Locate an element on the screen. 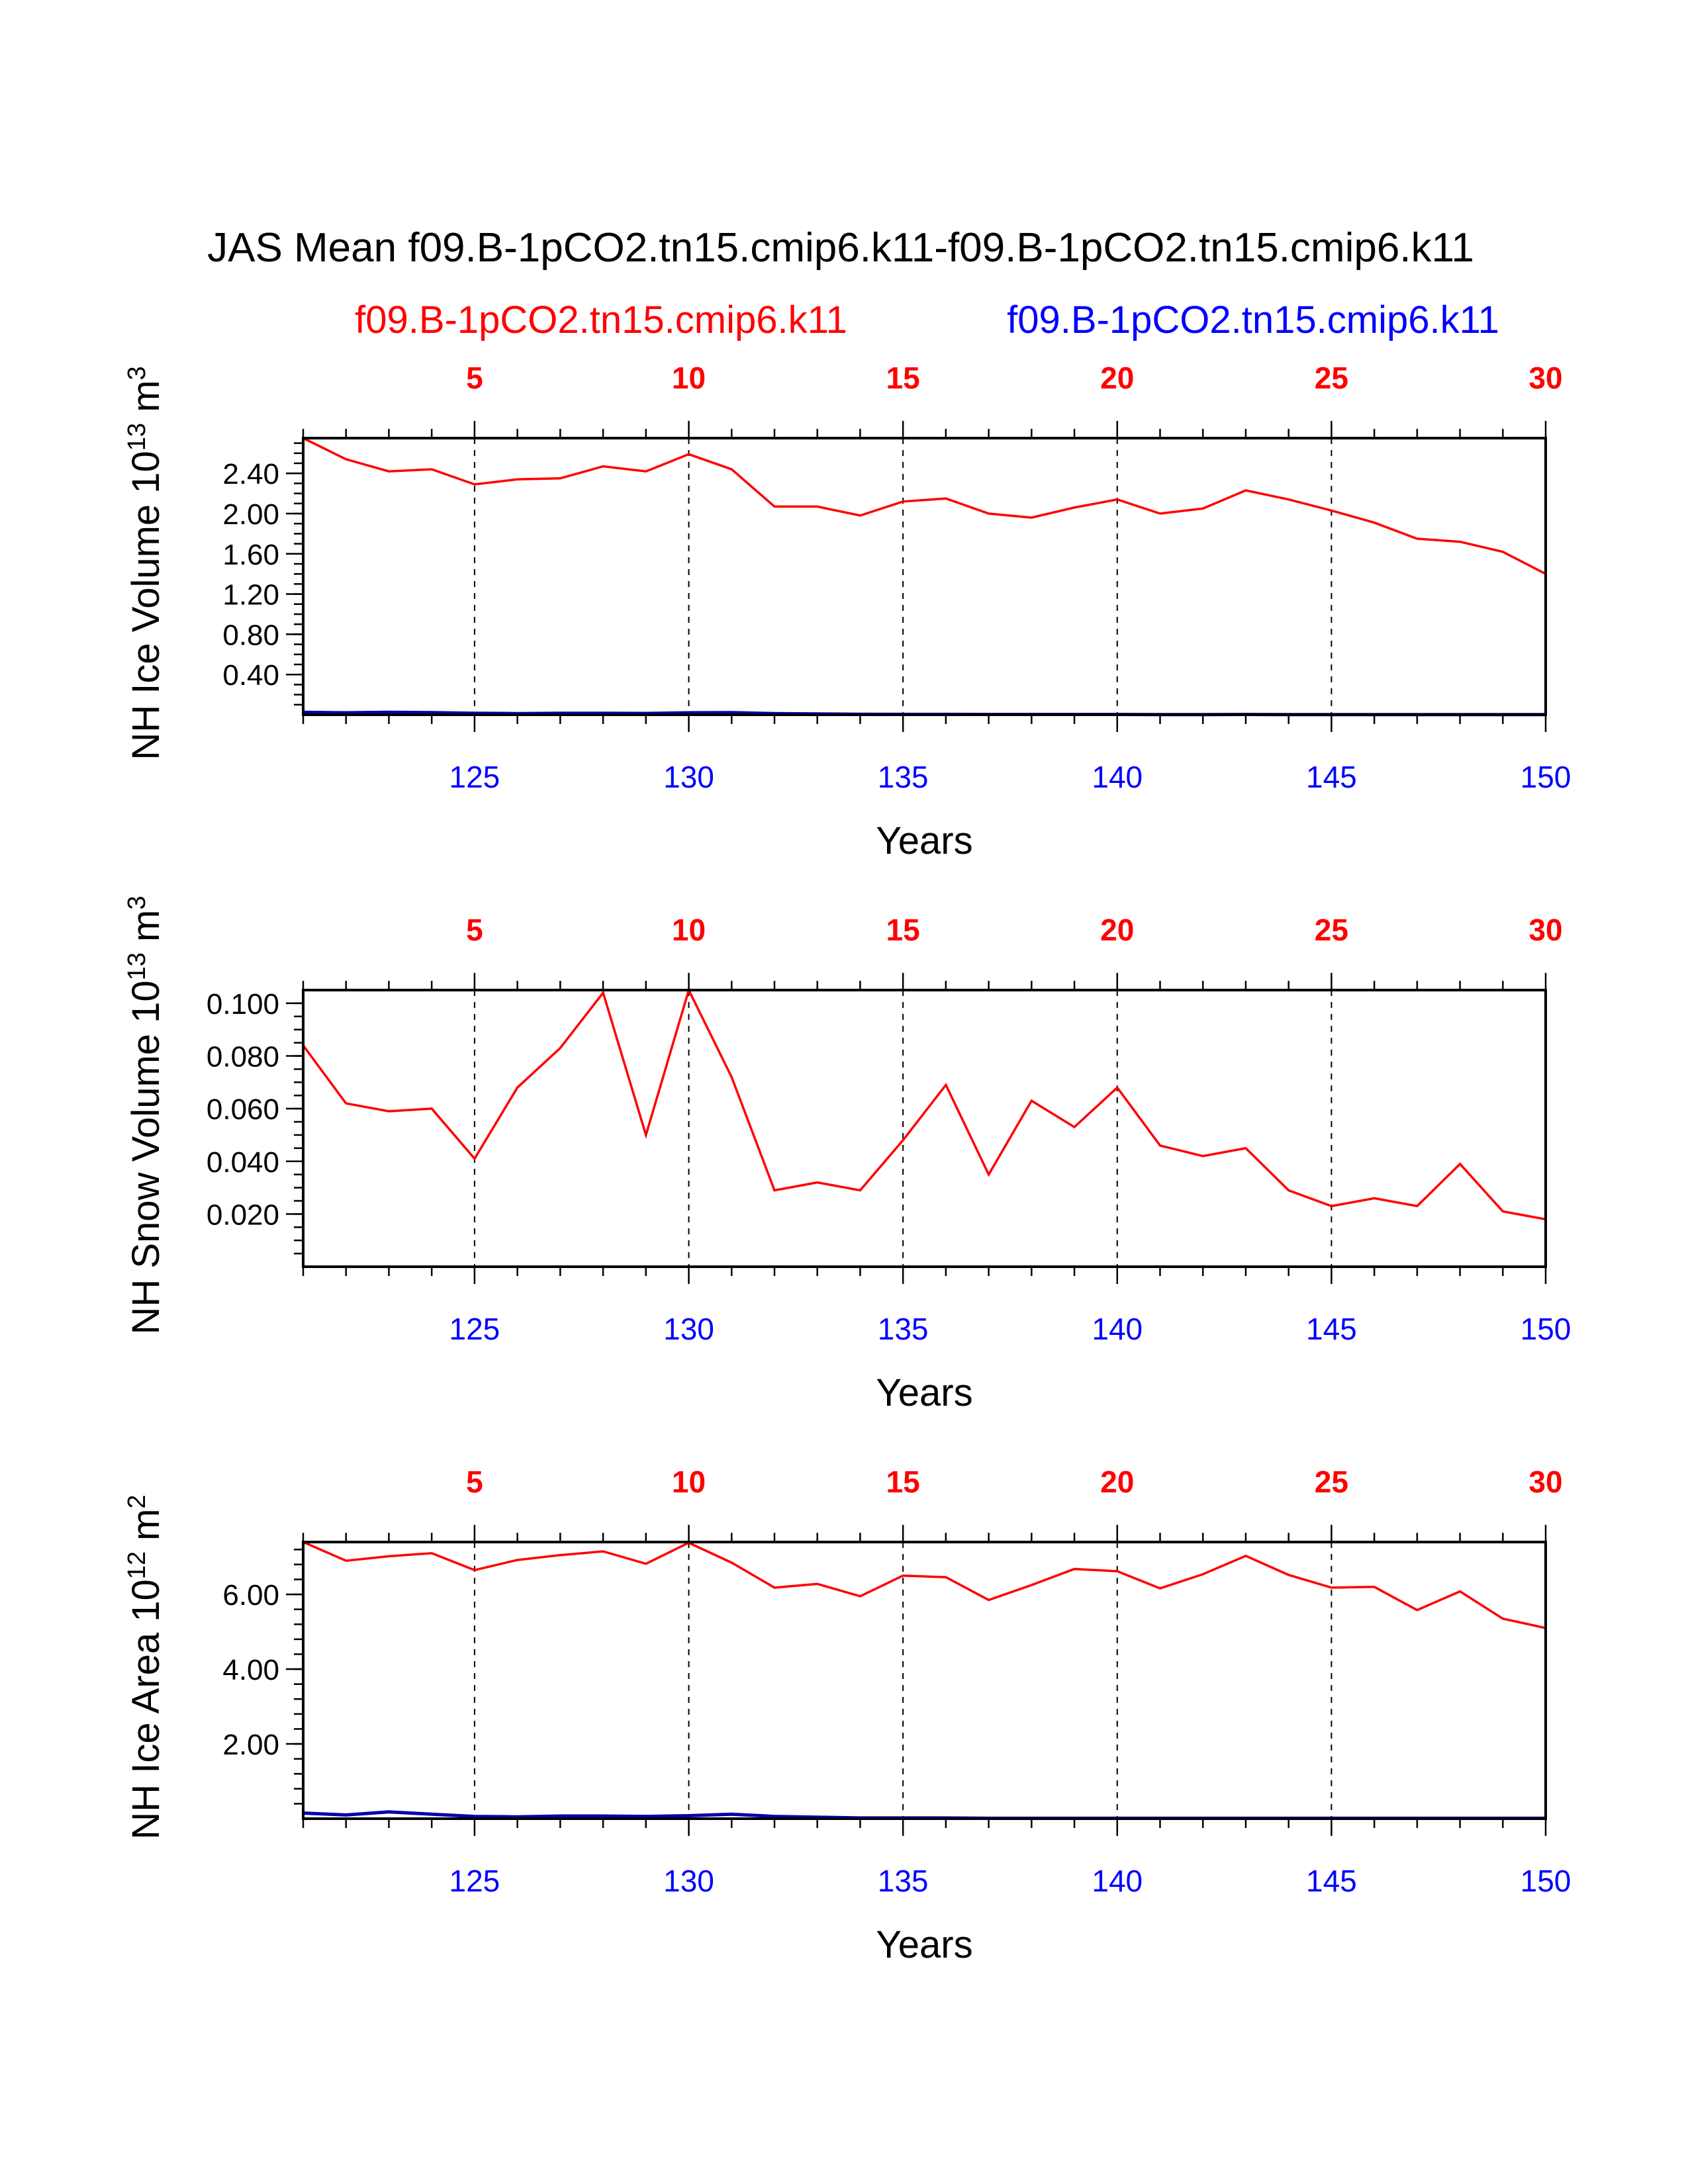 Image resolution: width=1688 pixels, height=2184 pixels. legend-left-label: f09.B-1pCO2.tn15.cmip6.k11 is located at coordinates (601, 319).